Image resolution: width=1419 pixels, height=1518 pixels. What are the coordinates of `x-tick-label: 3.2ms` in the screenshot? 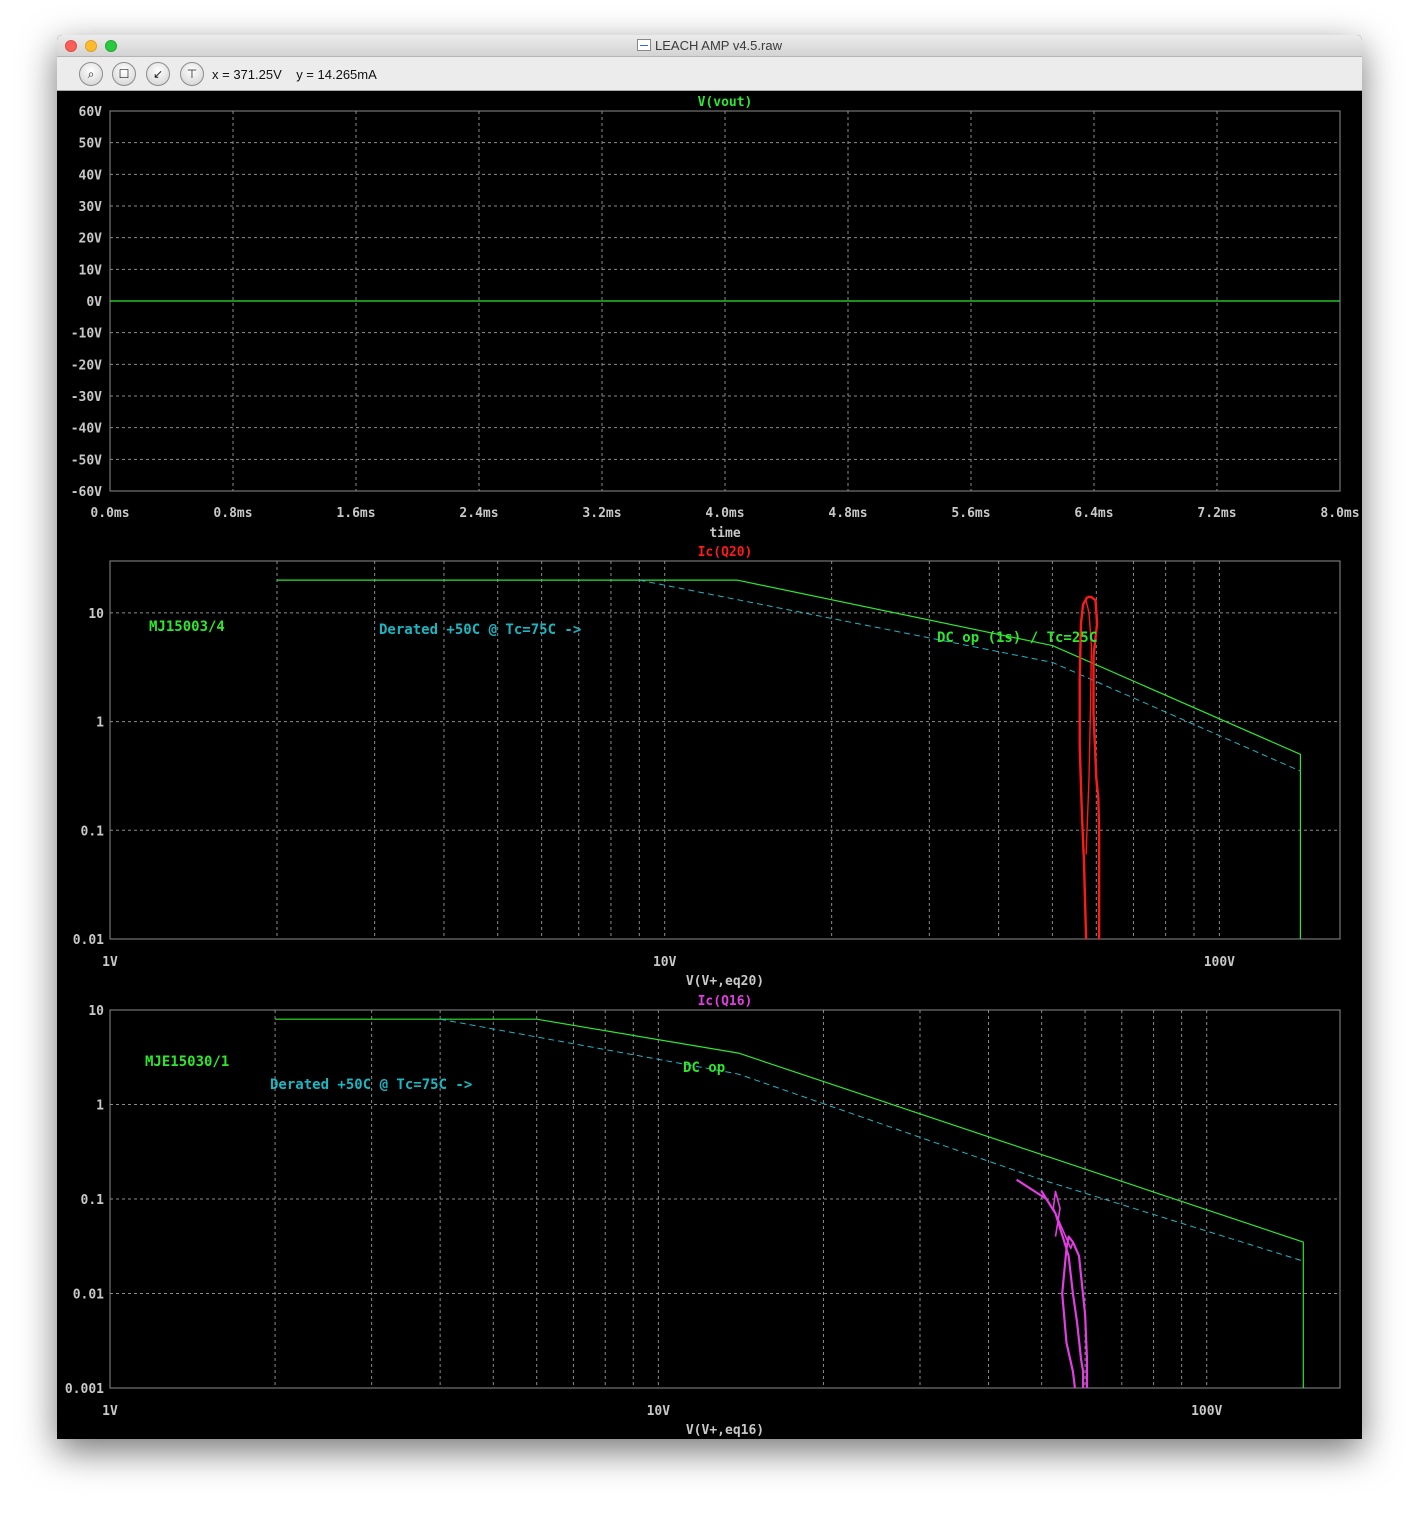 It's located at (601, 513).